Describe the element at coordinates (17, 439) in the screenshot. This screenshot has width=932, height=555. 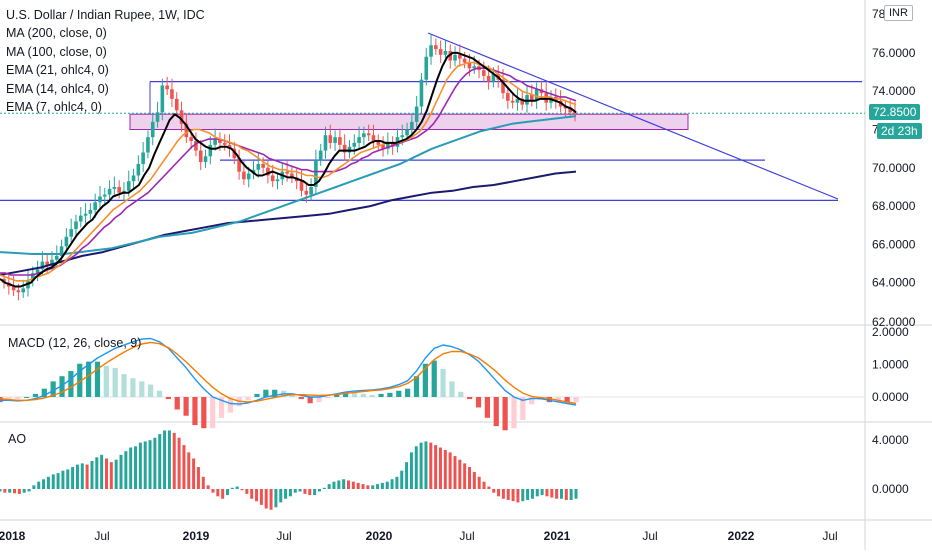
I see `ao-pane-title: AO` at that location.